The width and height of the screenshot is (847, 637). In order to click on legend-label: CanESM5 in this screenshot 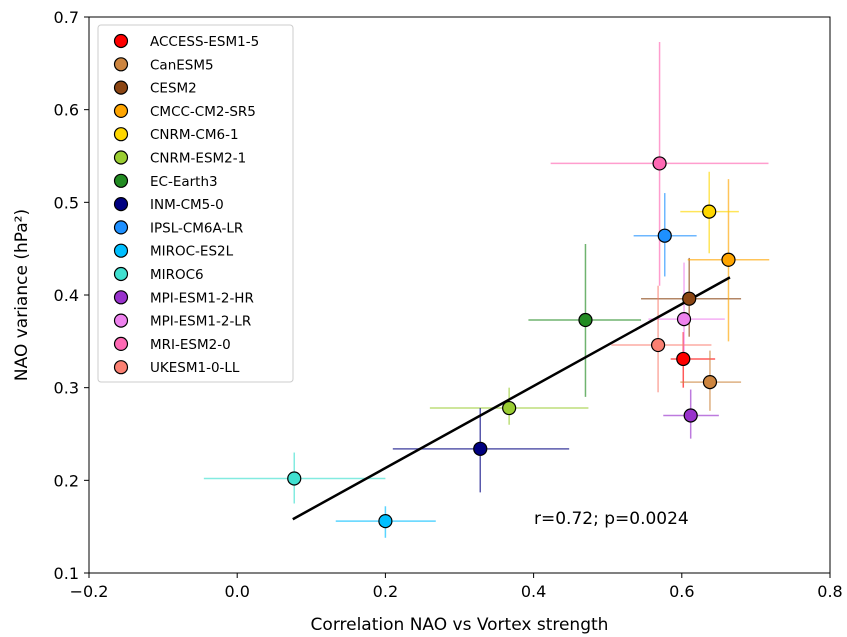, I will do `click(182, 65)`.